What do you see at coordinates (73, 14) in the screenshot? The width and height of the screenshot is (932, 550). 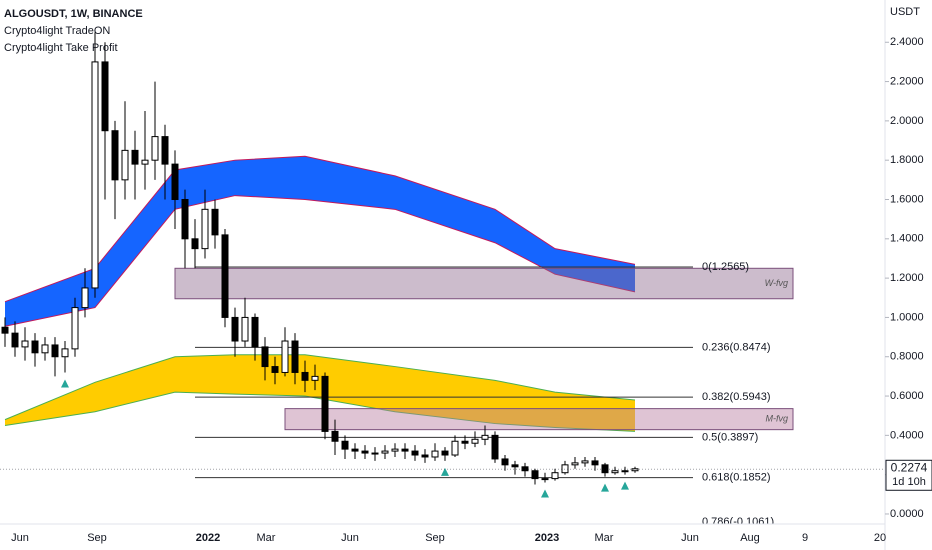 I see `chart-title: ALGOUSDT, 1W, BINANCE` at bounding box center [73, 14].